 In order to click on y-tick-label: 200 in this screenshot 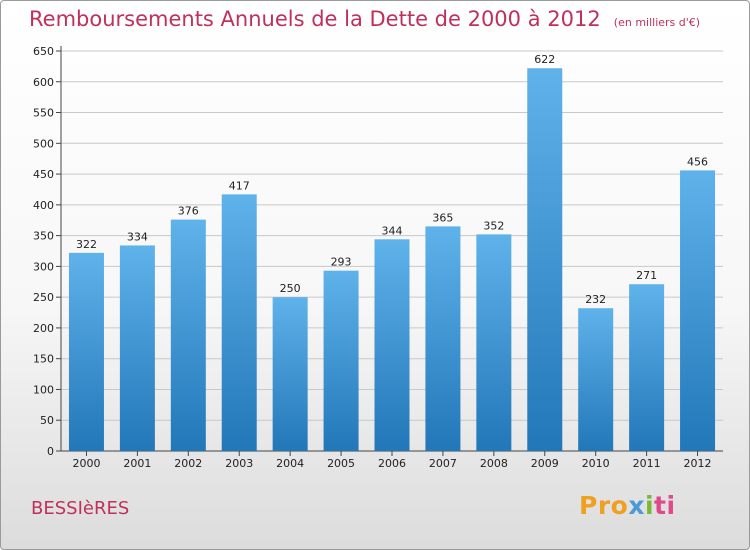, I will do `click(43, 328)`.